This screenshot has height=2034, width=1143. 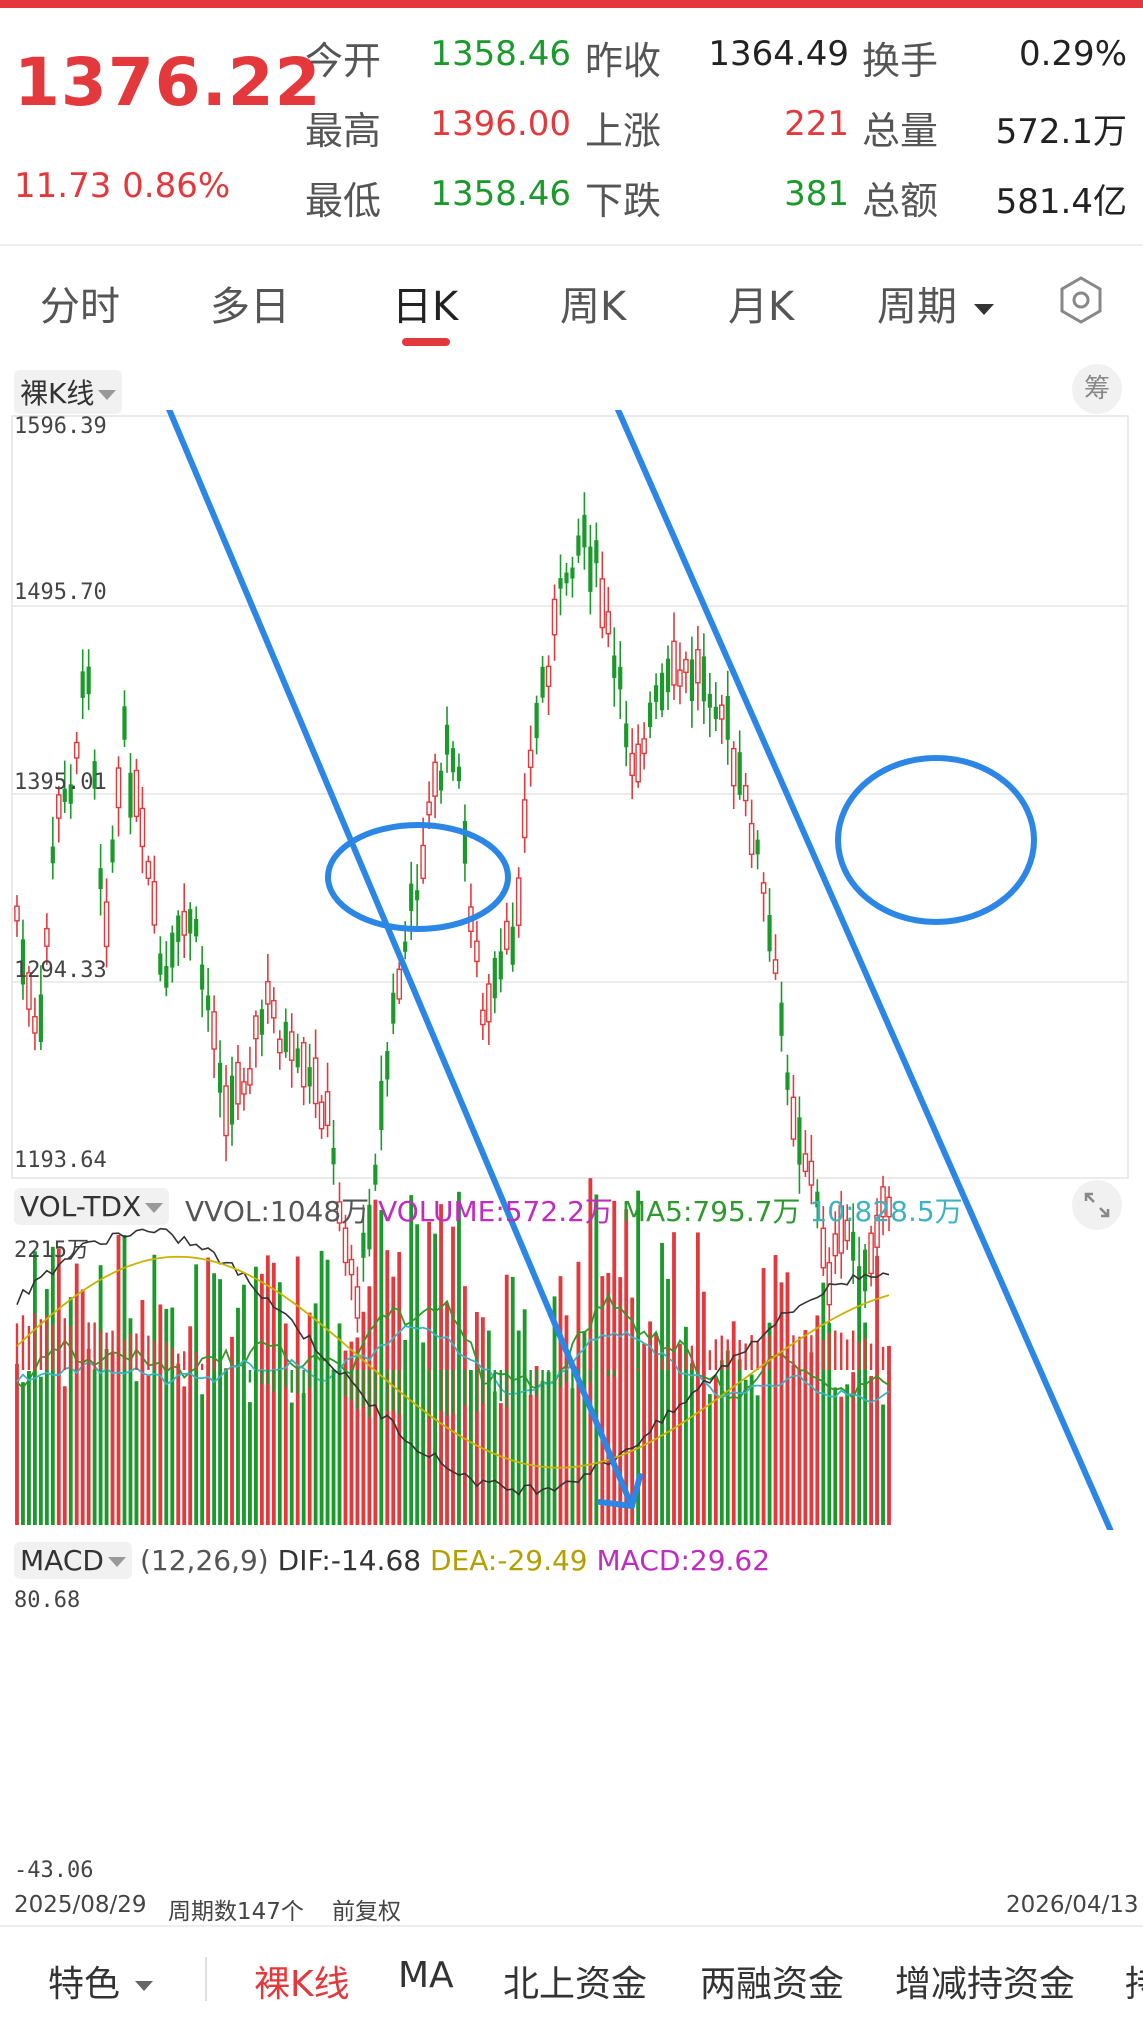 I want to click on vvol-value: VVOL:1048万, so click(x=277, y=1211).